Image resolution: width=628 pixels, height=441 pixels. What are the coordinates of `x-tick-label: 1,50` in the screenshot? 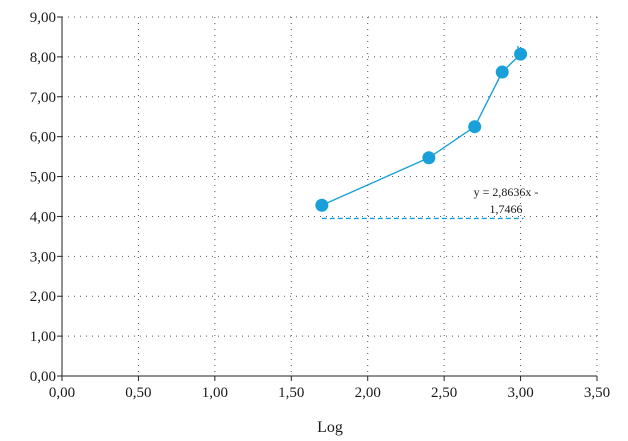 It's located at (291, 393).